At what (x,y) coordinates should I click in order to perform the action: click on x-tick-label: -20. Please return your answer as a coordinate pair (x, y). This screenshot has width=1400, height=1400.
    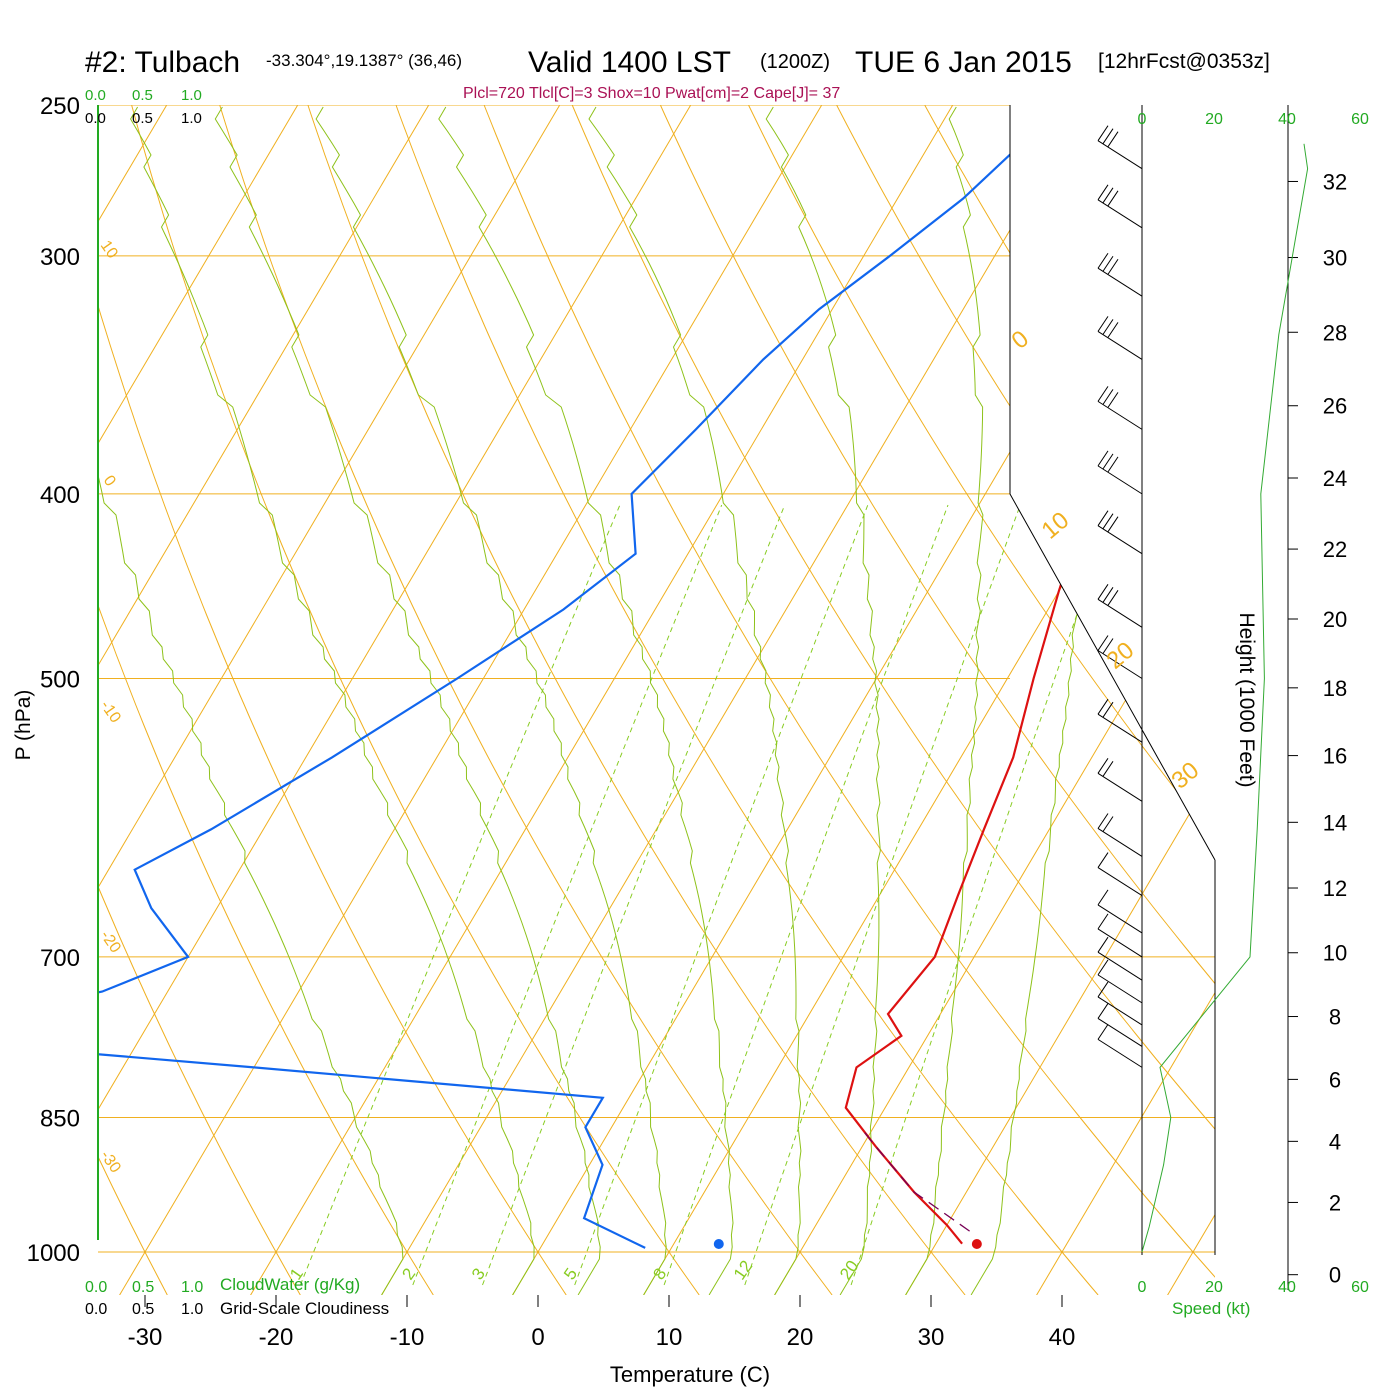
    Looking at the image, I should click on (276, 1337).